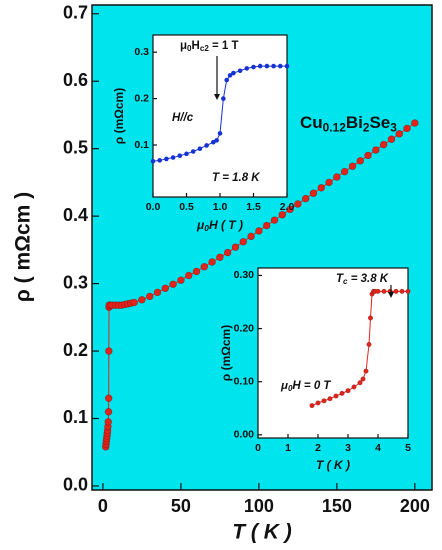  Describe the element at coordinates (333, 353) in the screenshot. I see `plot-area` at that location.